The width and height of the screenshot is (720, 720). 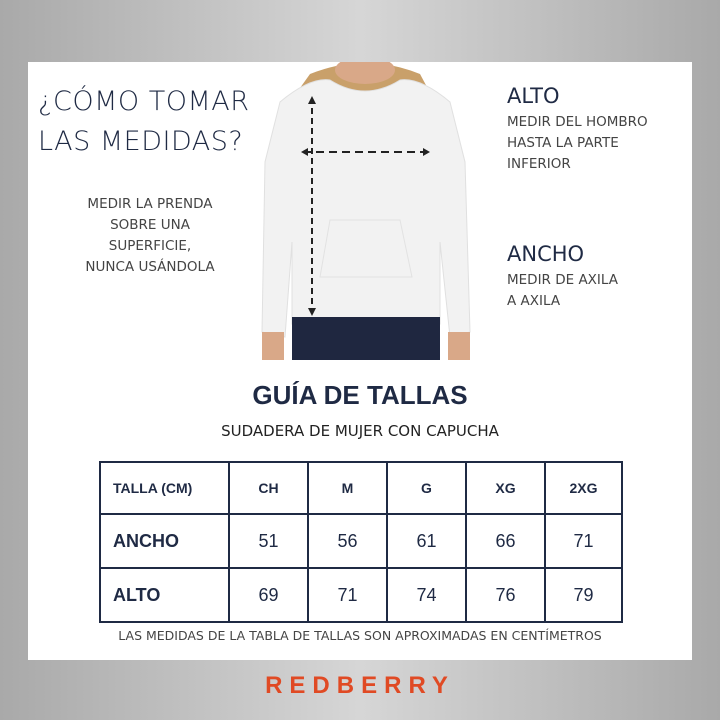 I want to click on header-cell: TALLA (CM), so click(x=164, y=488).